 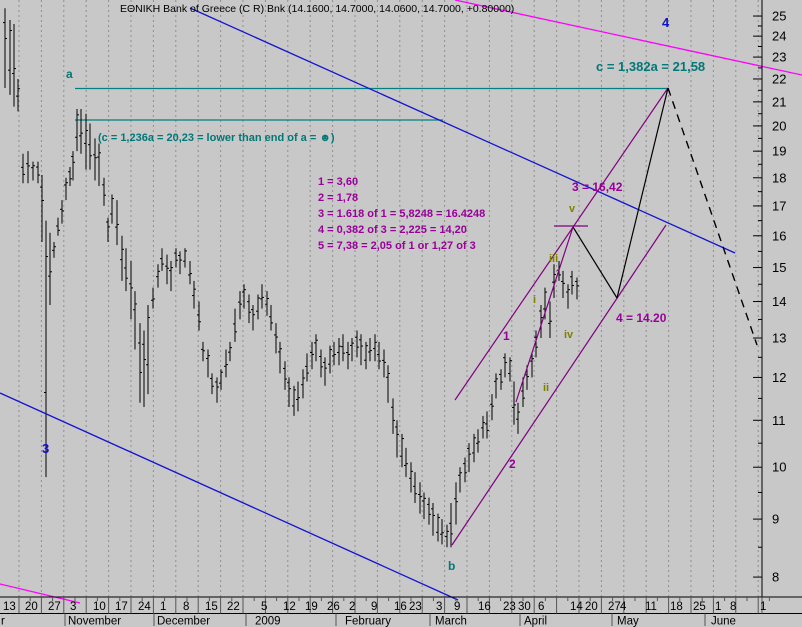 I want to click on x-date-label: 12, so click(x=289, y=607).